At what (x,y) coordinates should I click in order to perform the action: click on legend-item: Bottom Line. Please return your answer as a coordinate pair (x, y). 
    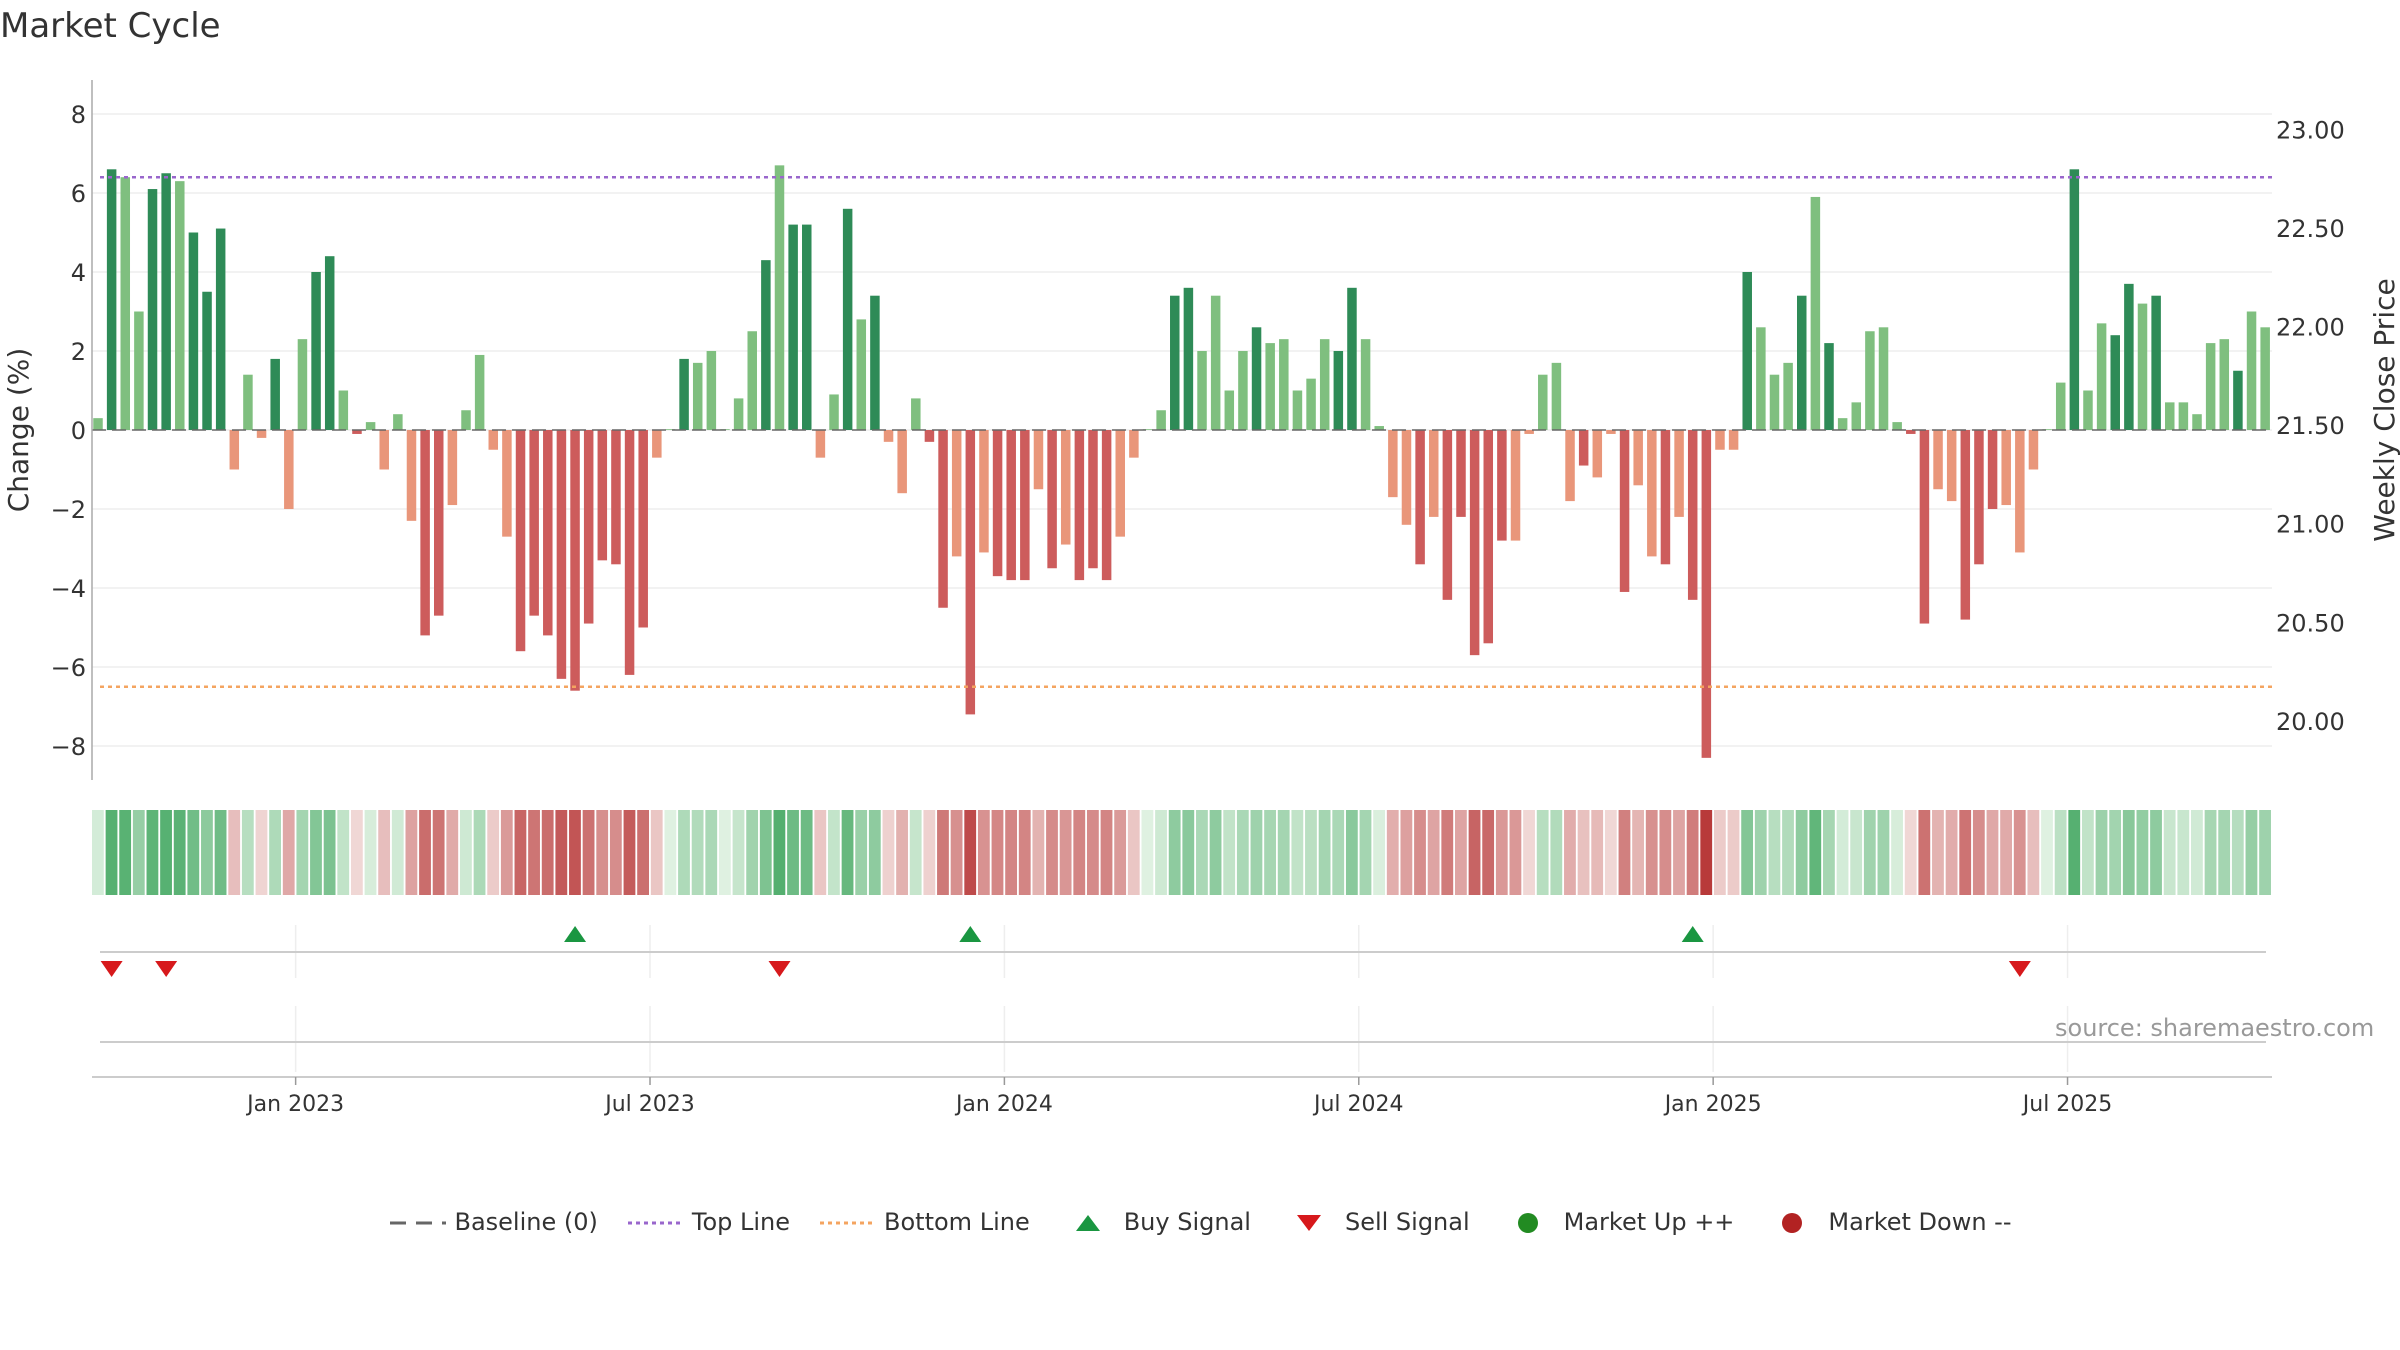
    Looking at the image, I should click on (924, 1221).